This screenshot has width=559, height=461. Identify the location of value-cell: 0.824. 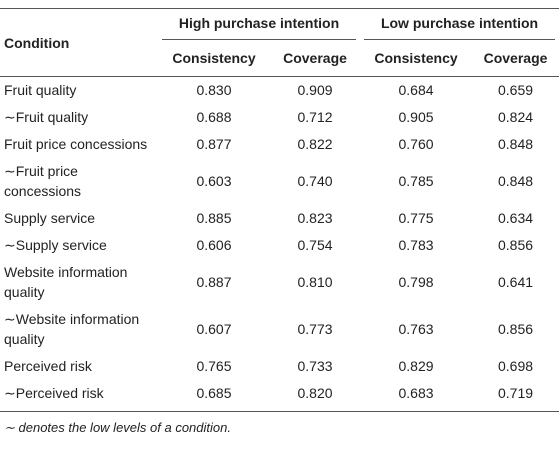
(515, 117).